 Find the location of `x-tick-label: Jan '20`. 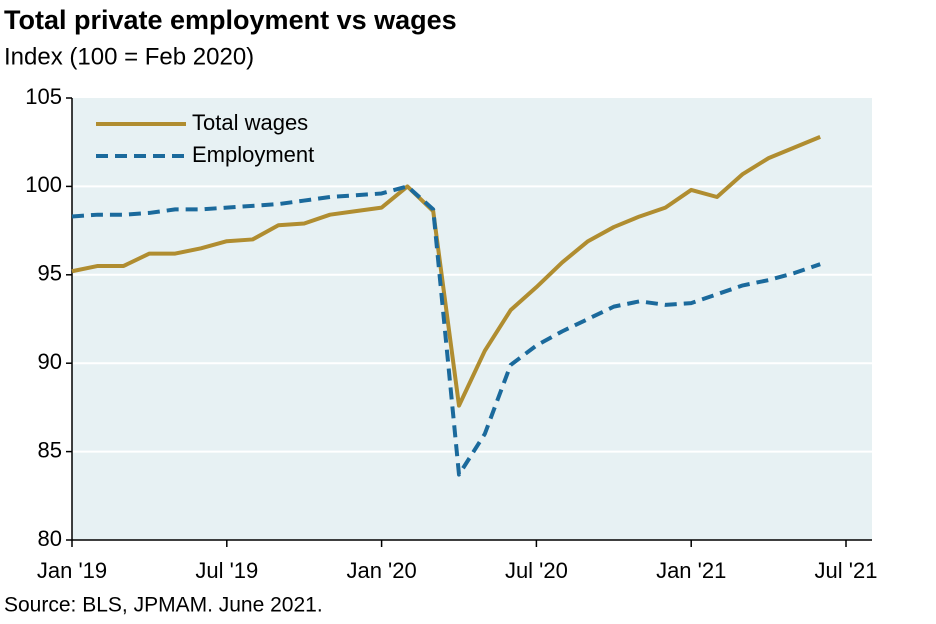

x-tick-label: Jan '20 is located at coordinates (381, 570).